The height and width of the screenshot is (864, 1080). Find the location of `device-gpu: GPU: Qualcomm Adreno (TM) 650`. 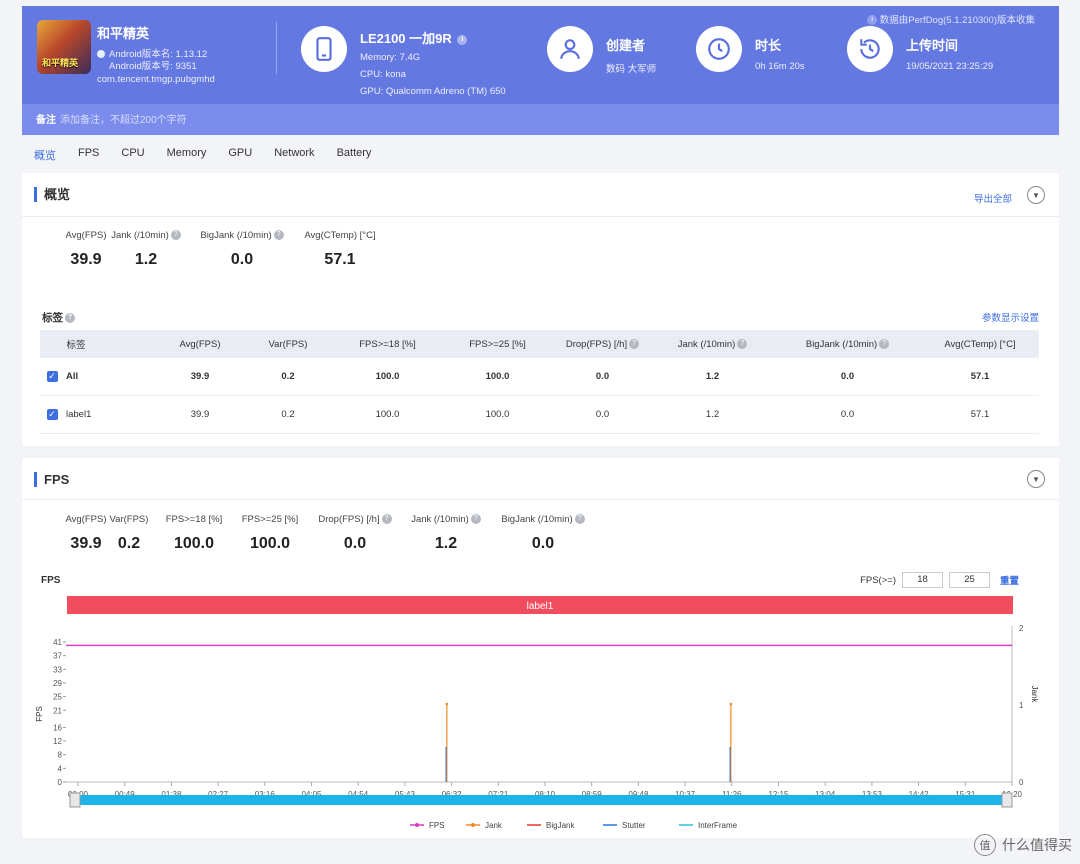

device-gpu: GPU: Qualcomm Adreno (TM) 650 is located at coordinates (433, 91).